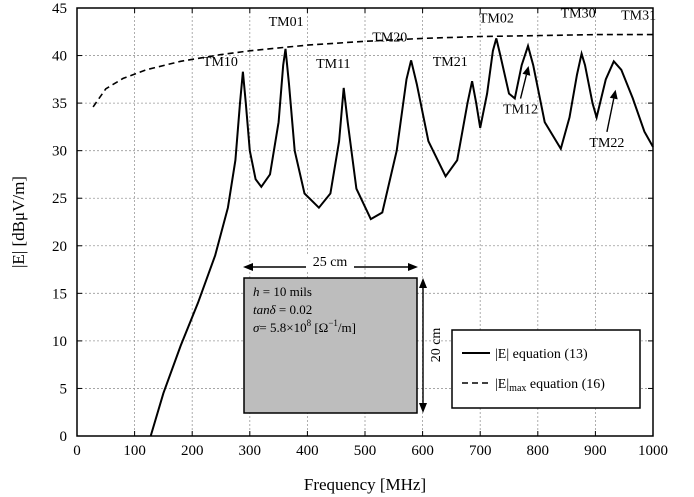 The height and width of the screenshot is (497, 694). Describe the element at coordinates (59, 104) in the screenshot. I see `y-tick-label: 35` at that location.